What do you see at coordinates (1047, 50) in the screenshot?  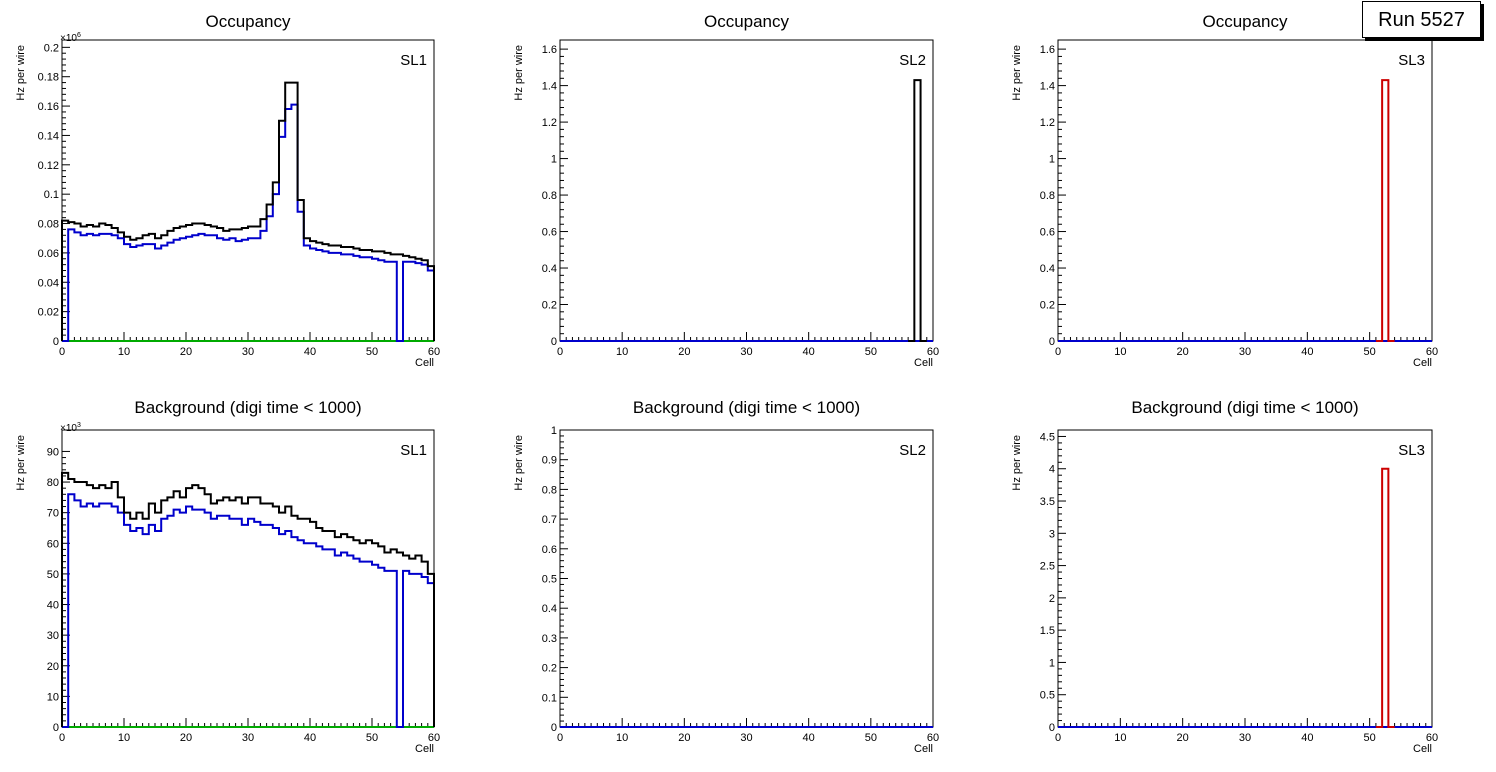 I see `y-tick-label: 1.6` at bounding box center [1047, 50].